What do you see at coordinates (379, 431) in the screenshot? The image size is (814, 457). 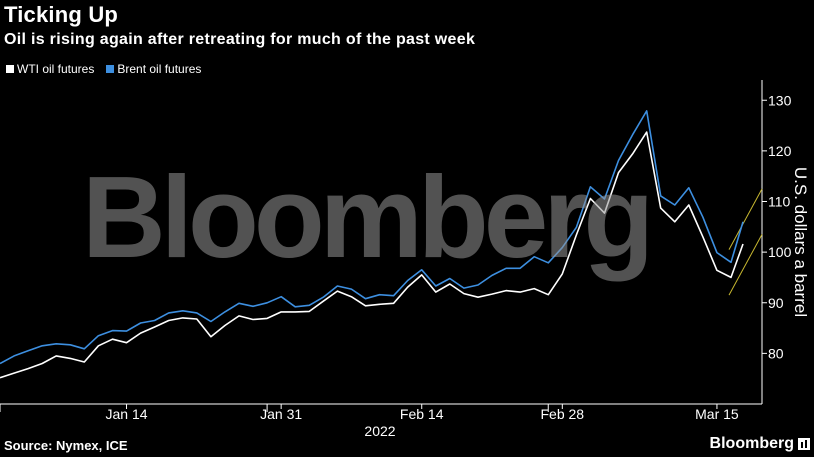 I see `x-axis-year-label: 2022` at bounding box center [379, 431].